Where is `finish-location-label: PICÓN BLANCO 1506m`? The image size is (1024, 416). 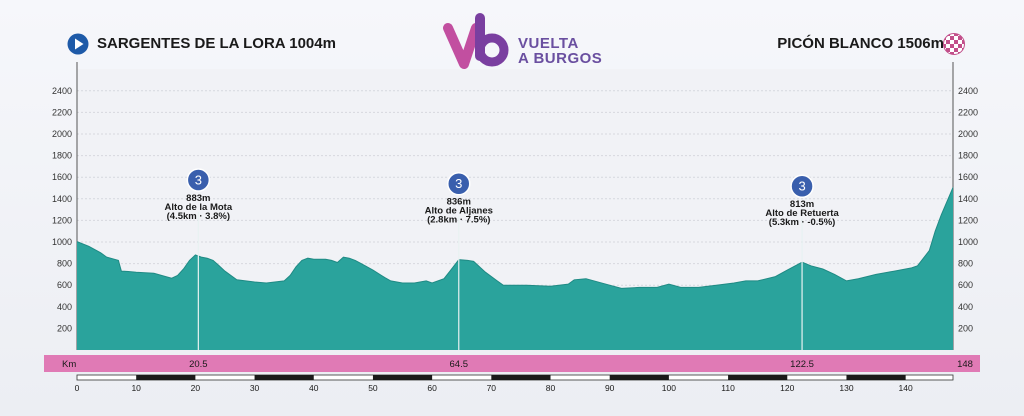 finish-location-label: PICÓN BLANCO 1506m is located at coordinates (860, 43).